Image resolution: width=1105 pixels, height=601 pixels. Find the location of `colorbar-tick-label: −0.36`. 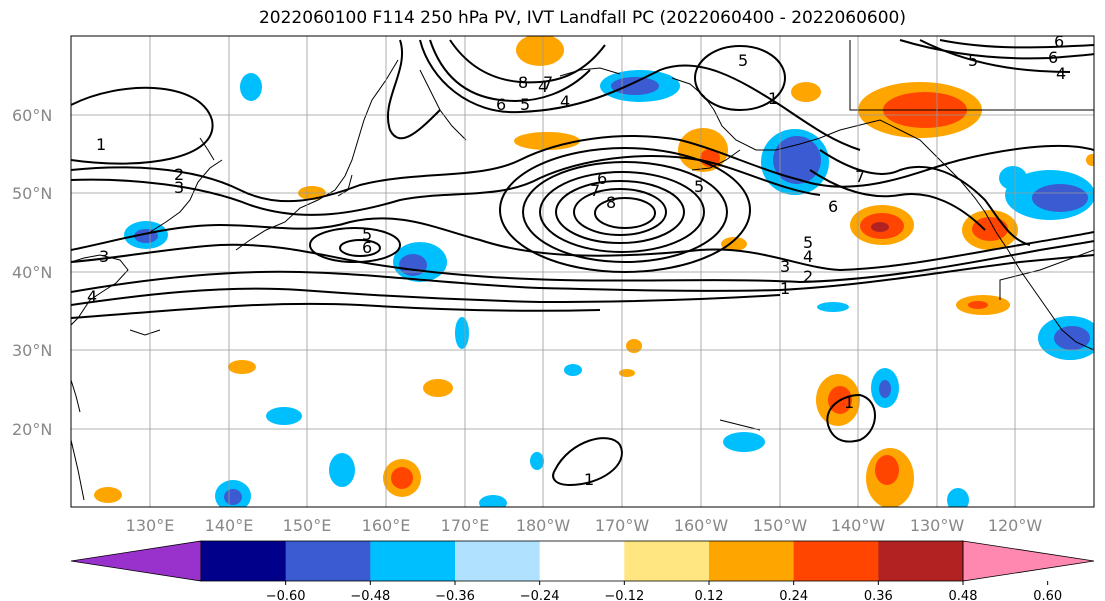

colorbar-tick-label: −0.36 is located at coordinates (455, 595).